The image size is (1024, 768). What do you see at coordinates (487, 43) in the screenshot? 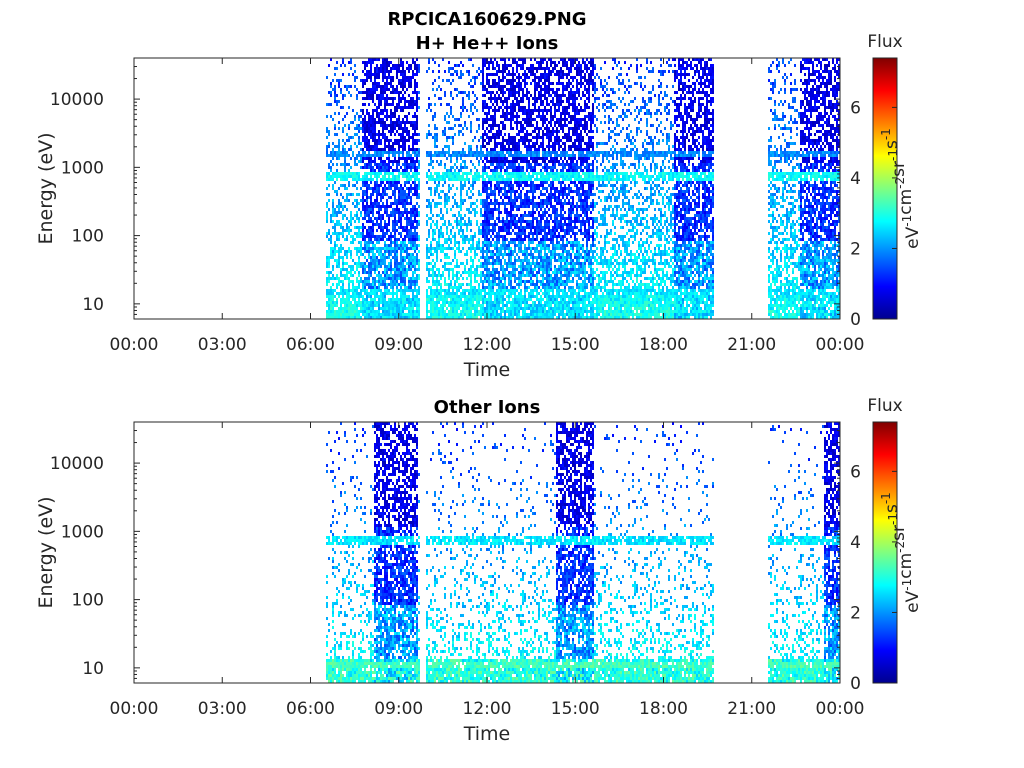
I see `panel-1-title: H+ He++ Ions` at bounding box center [487, 43].